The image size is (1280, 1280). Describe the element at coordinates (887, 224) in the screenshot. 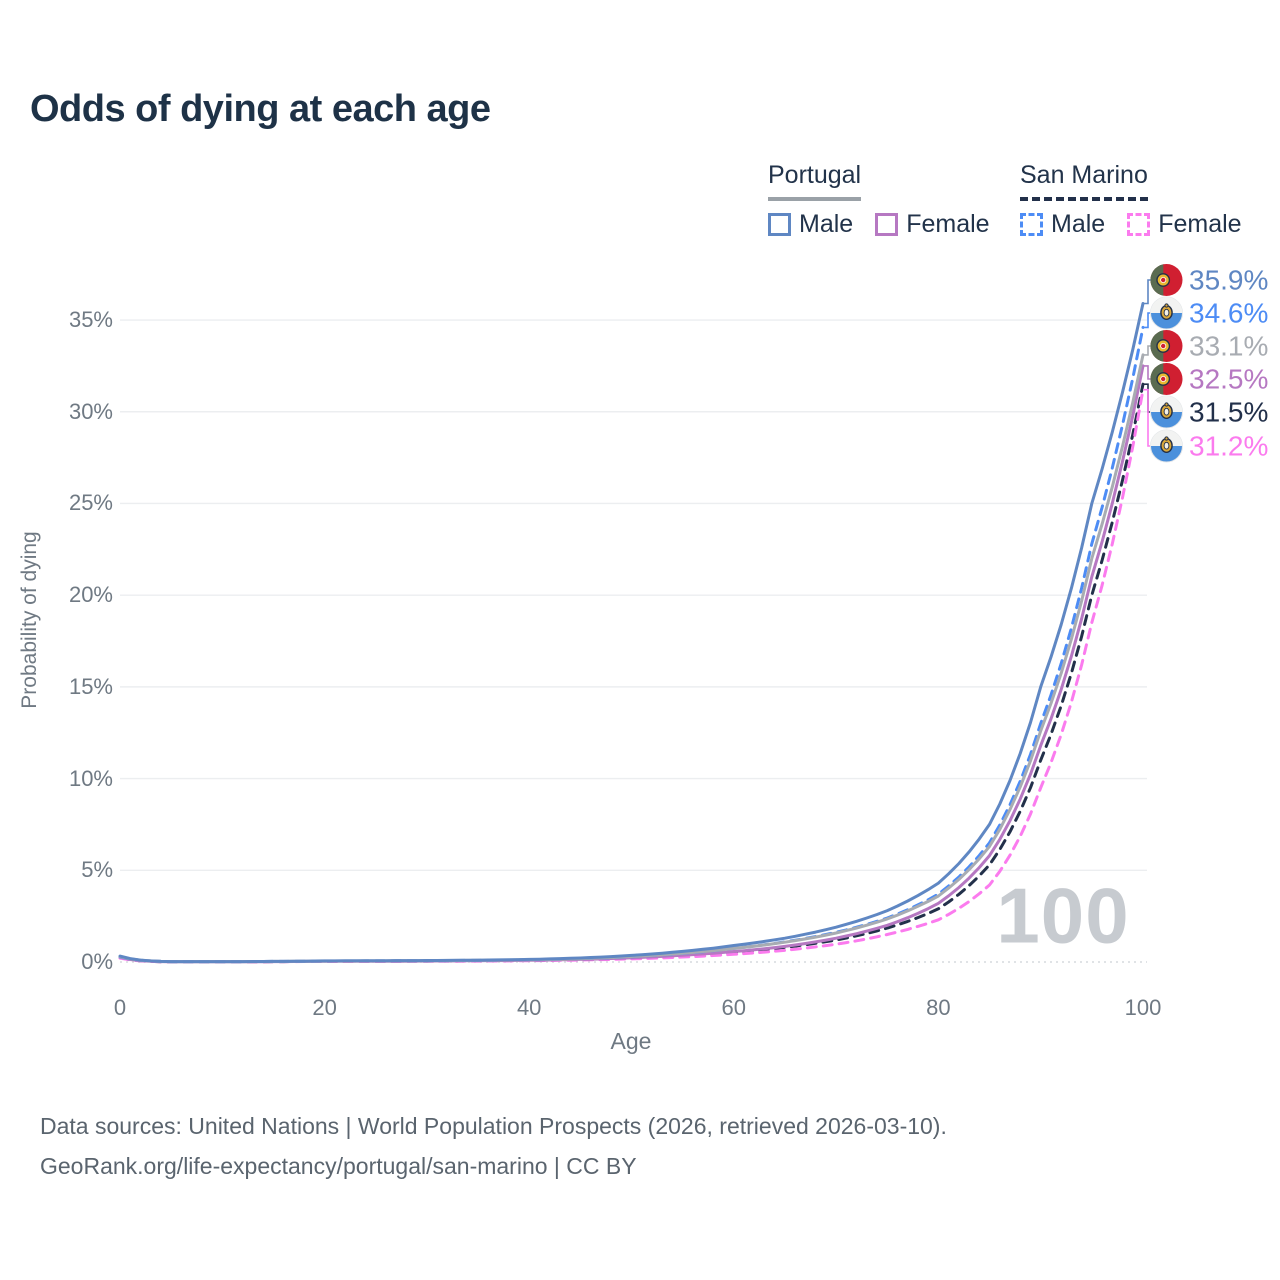

I see `legend-swatch-portugal-female` at that location.